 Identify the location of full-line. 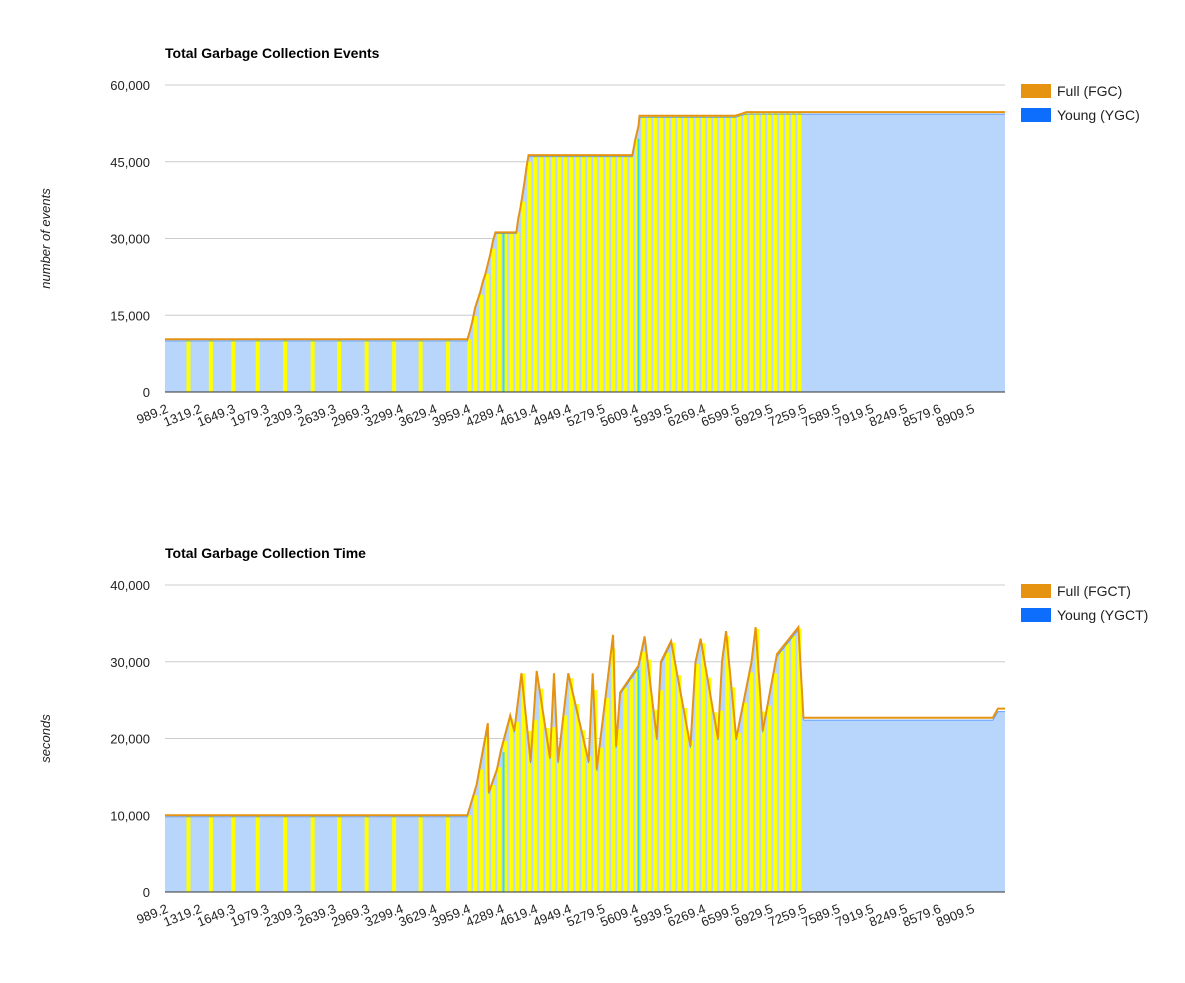
(585, 720).